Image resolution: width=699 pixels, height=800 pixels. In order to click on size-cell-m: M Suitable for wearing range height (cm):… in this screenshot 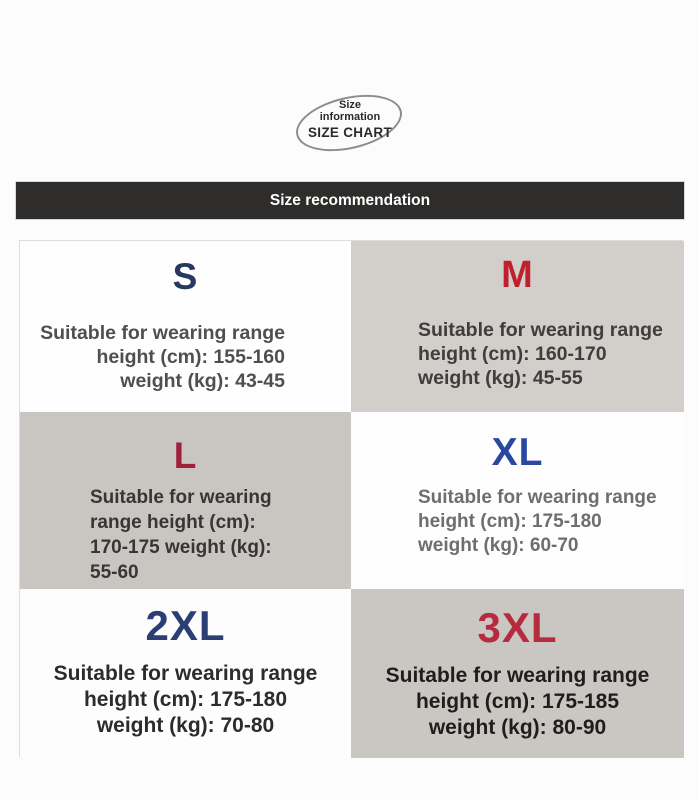, I will do `click(517, 326)`.